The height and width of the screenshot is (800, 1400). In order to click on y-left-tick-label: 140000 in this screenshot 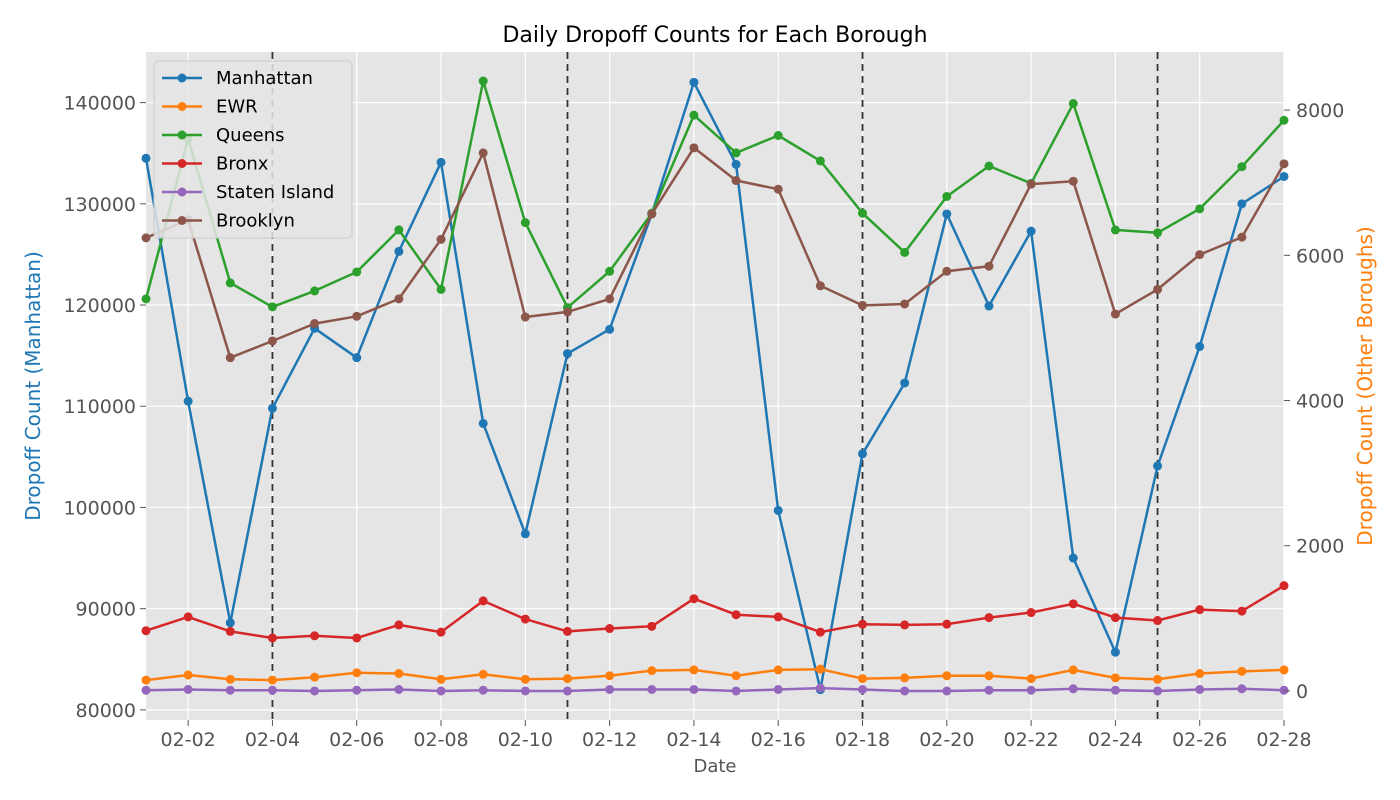, I will do `click(99, 104)`.